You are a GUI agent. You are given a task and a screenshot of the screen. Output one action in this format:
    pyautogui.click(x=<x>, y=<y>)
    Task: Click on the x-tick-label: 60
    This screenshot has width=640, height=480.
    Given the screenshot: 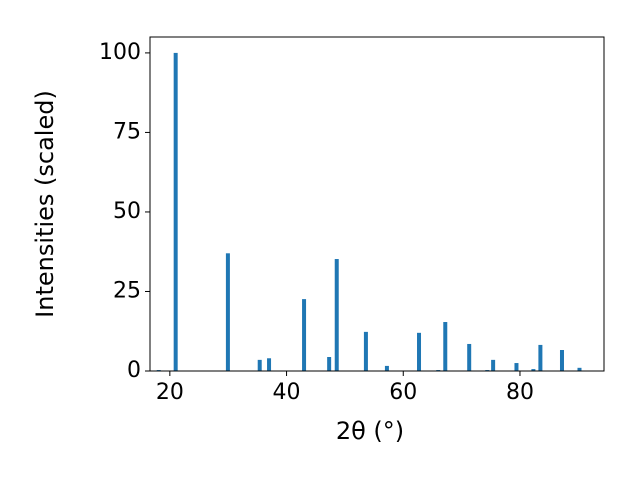 What is the action you would take?
    pyautogui.click(x=403, y=392)
    